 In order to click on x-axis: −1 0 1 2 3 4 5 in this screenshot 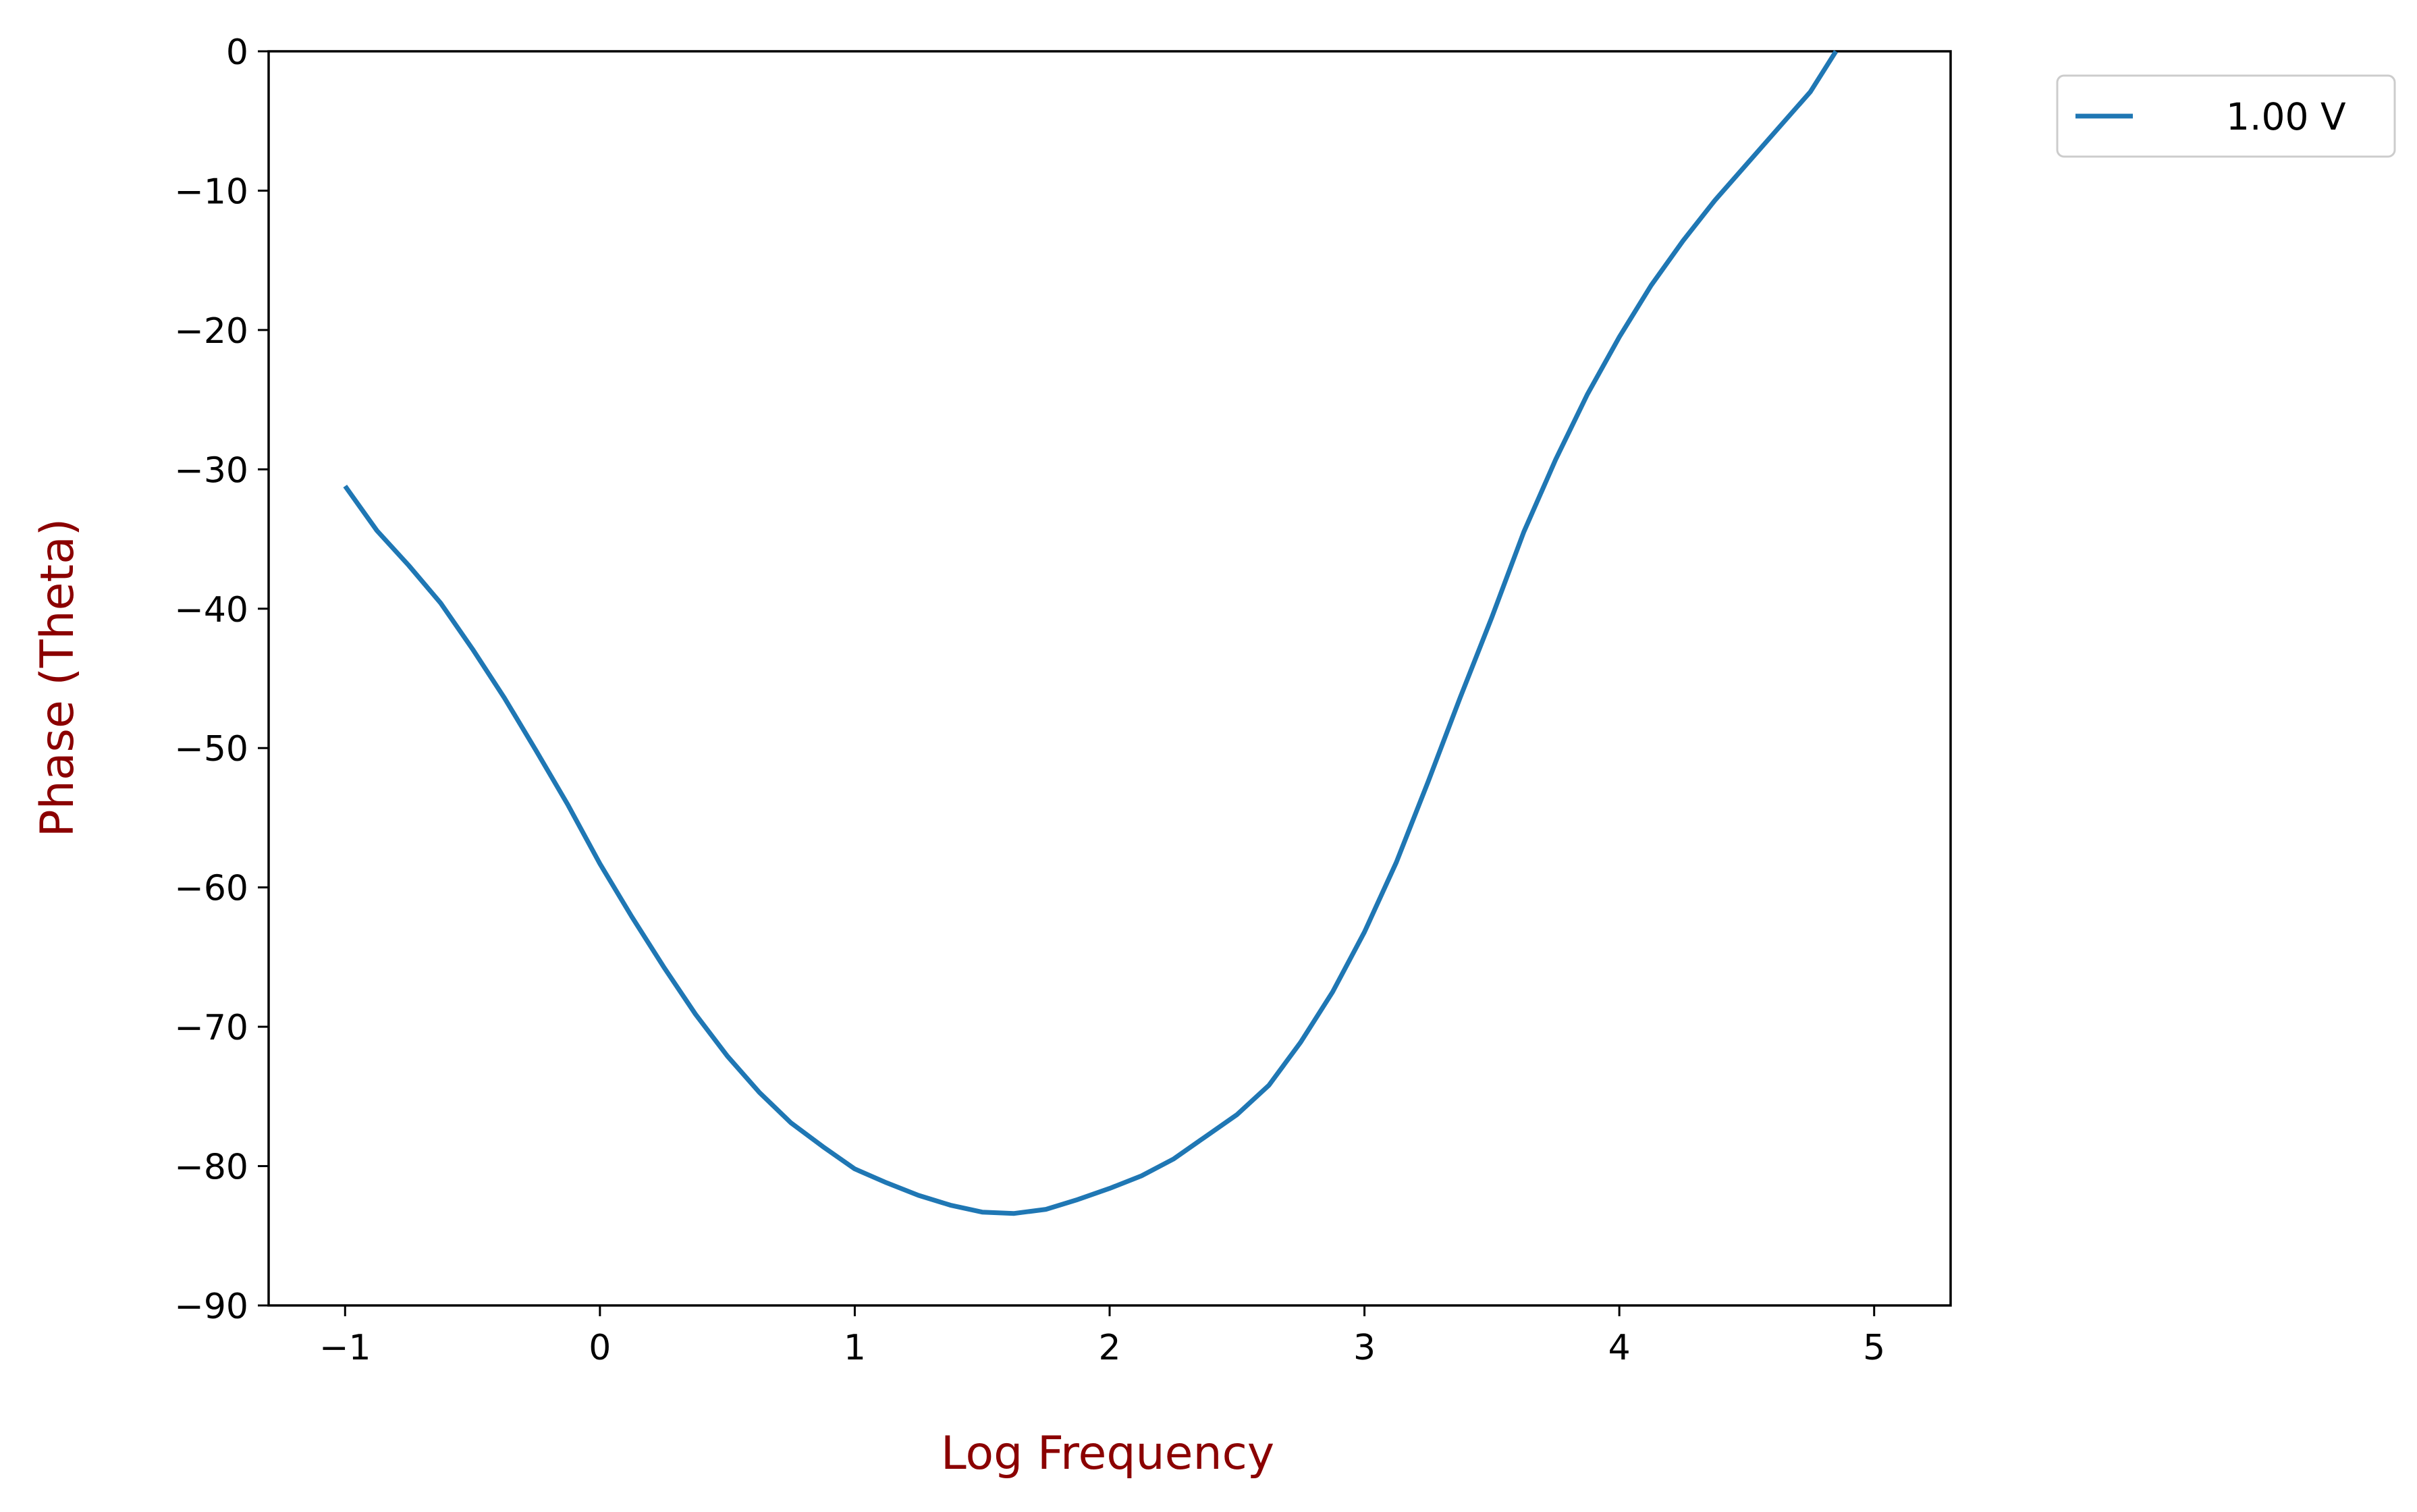, I will do `click(1102, 1336)`.